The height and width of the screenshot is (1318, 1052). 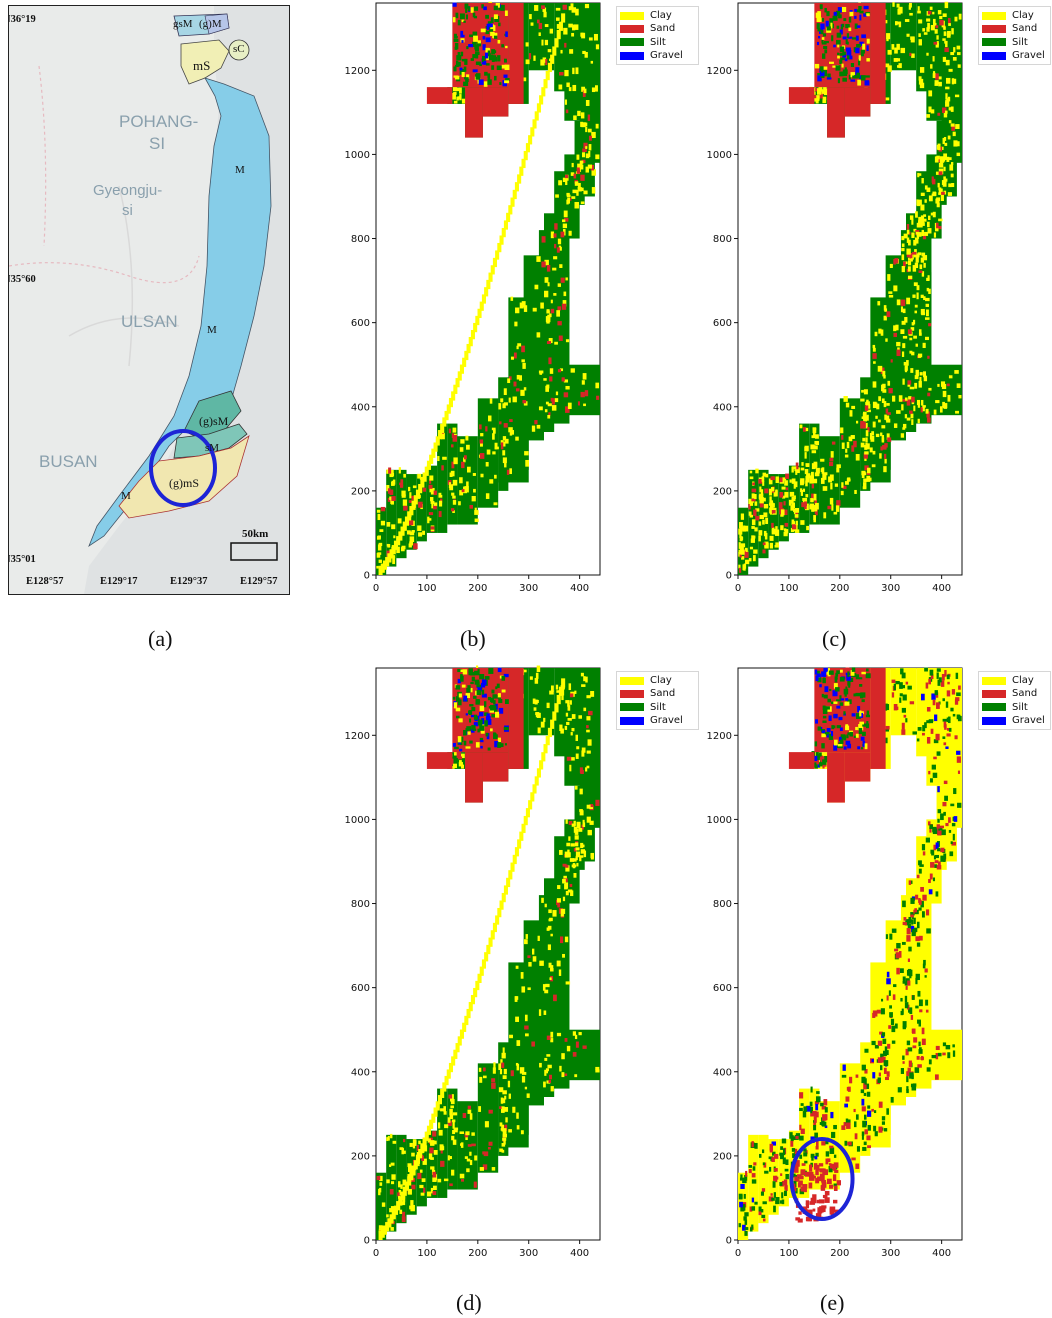 I want to click on gravel-swatch, so click(x=632, y=55).